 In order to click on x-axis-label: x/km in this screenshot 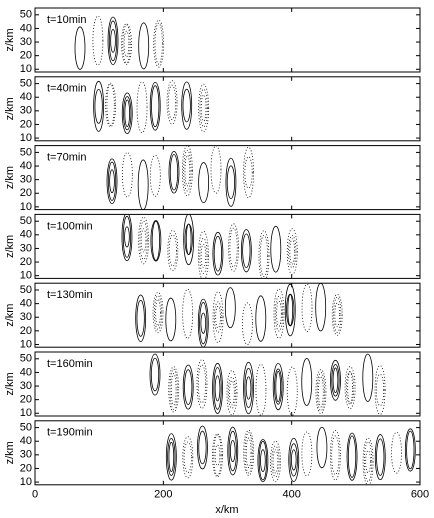, I will do `click(226, 510)`.